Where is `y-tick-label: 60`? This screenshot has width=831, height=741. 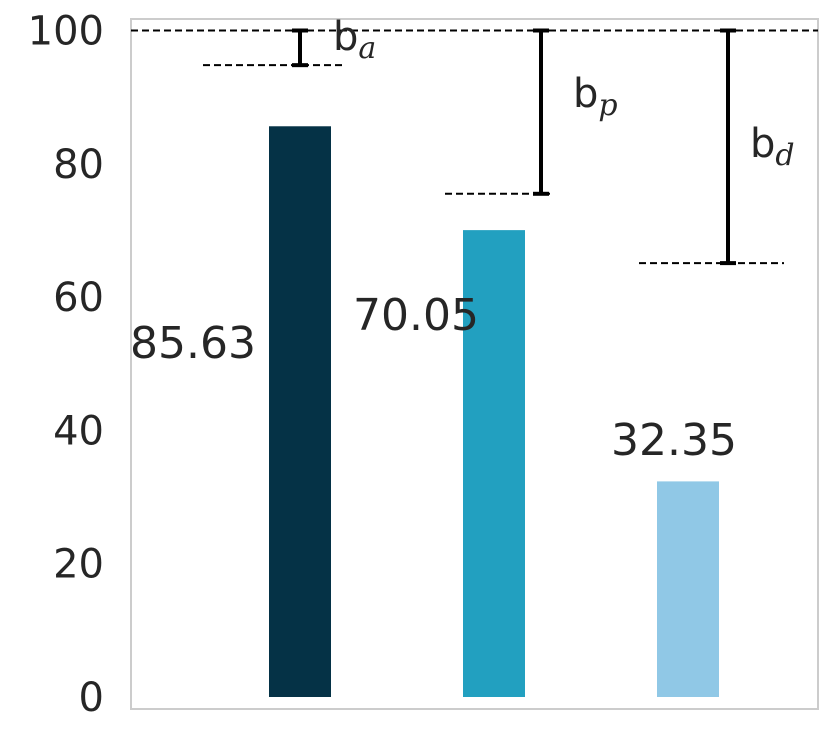 y-tick-label: 60 is located at coordinates (78, 298).